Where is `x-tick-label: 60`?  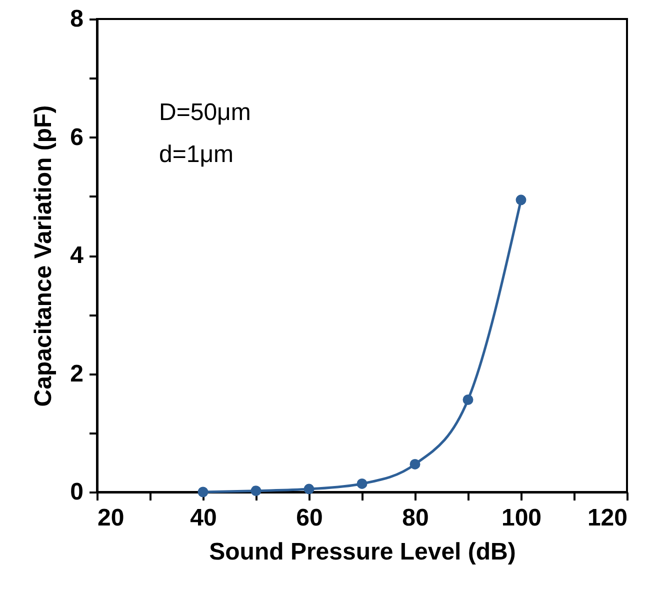
x-tick-label: 60 is located at coordinates (309, 518).